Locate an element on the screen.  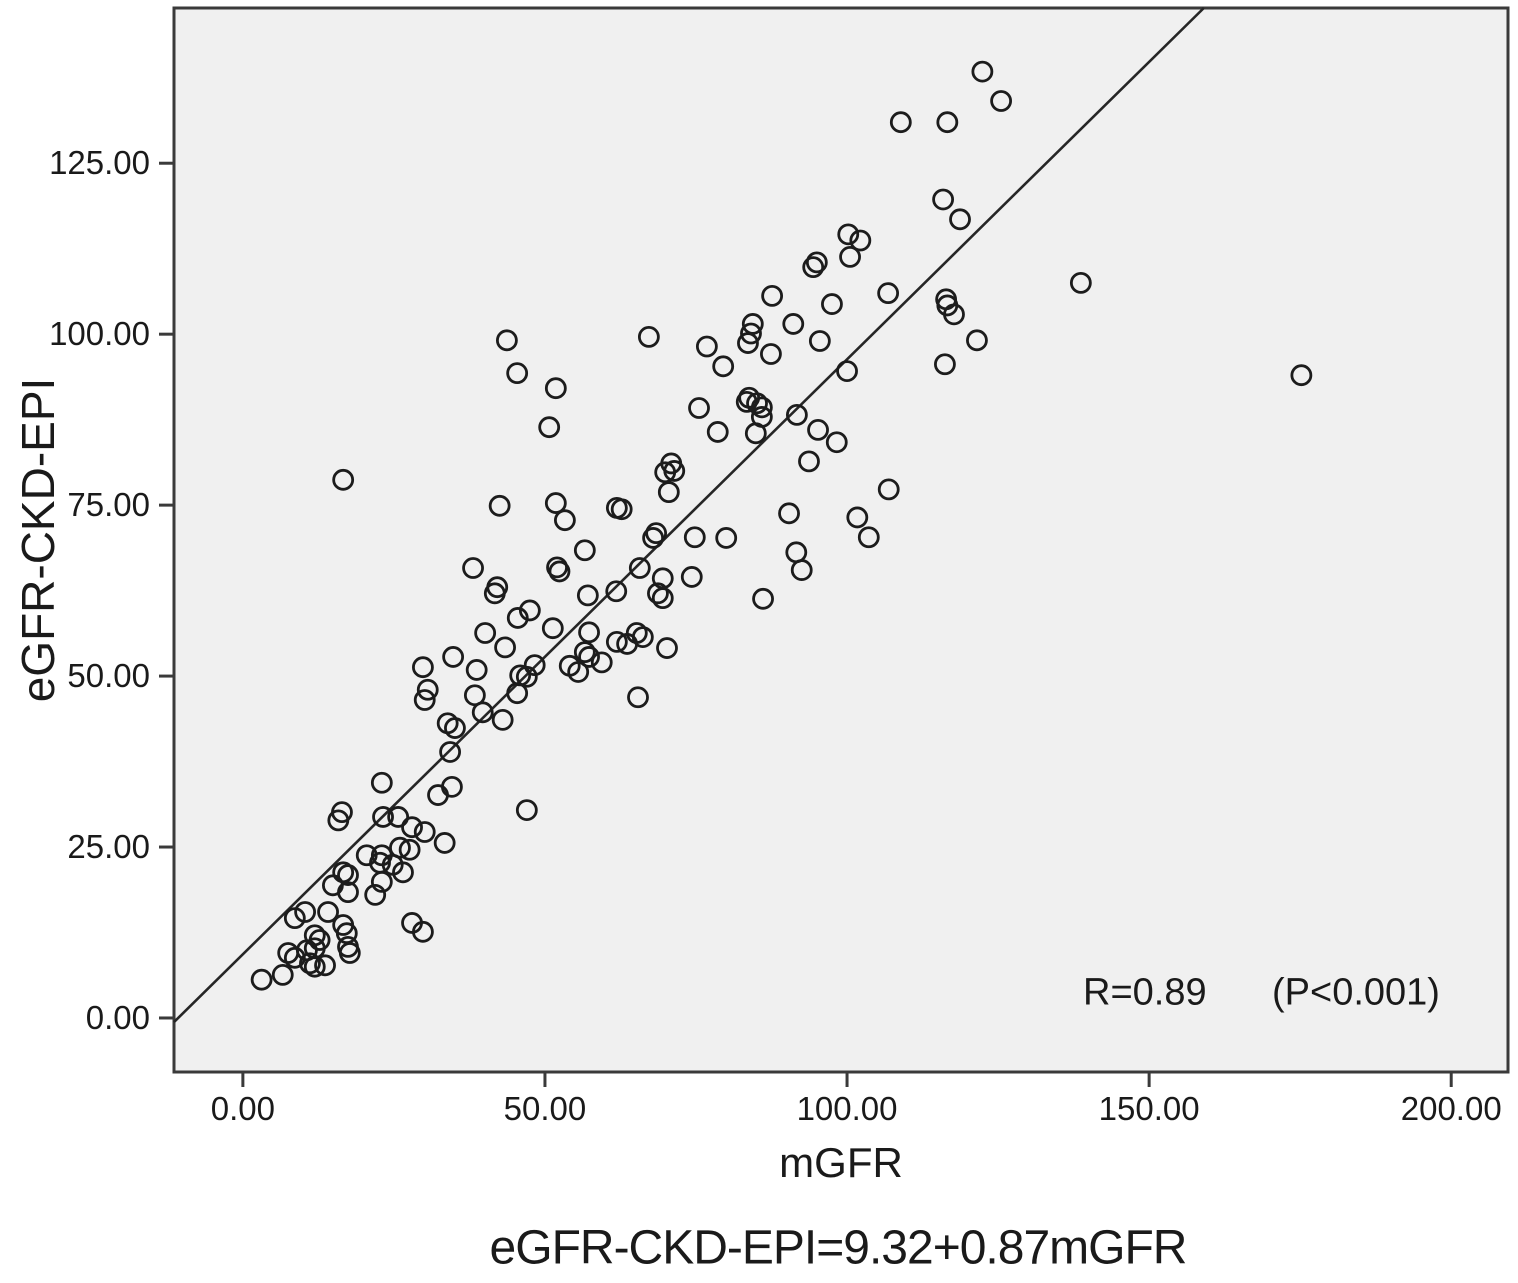
y-tick-label: 0.00 is located at coordinates (118, 1017).